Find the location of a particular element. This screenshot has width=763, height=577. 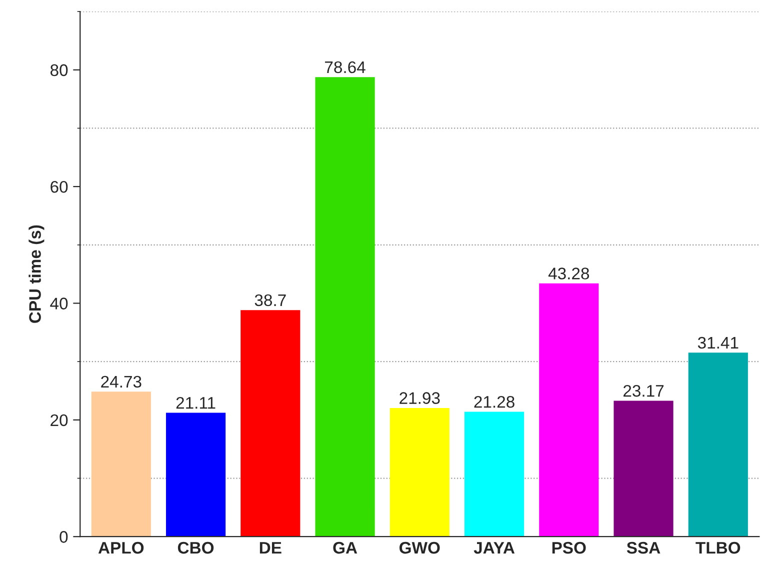

x-tick-label: CBO is located at coordinates (196, 548).